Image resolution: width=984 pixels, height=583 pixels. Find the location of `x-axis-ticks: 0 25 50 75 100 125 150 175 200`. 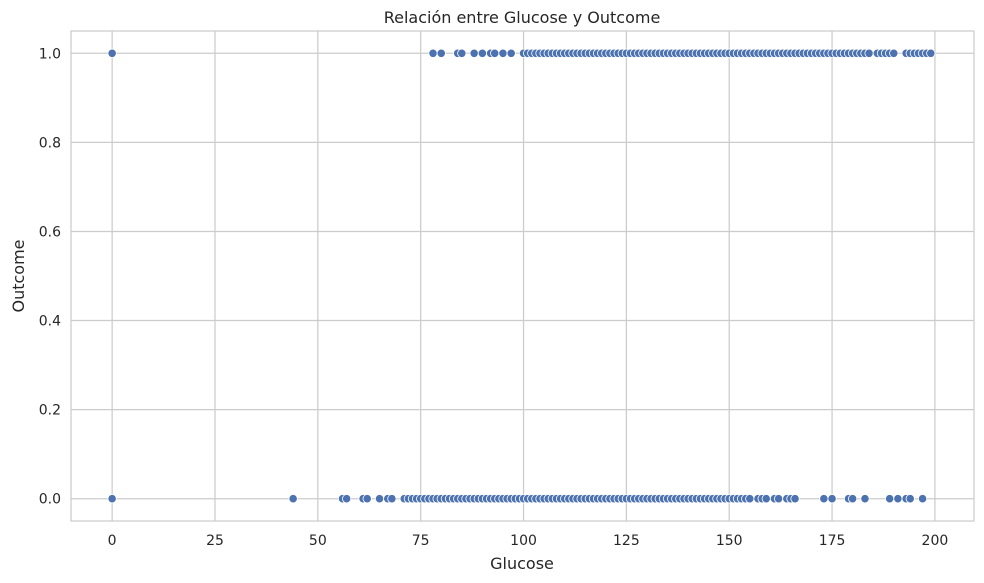

x-axis-ticks: 0 25 50 75 100 125 150 175 200 is located at coordinates (528, 541).